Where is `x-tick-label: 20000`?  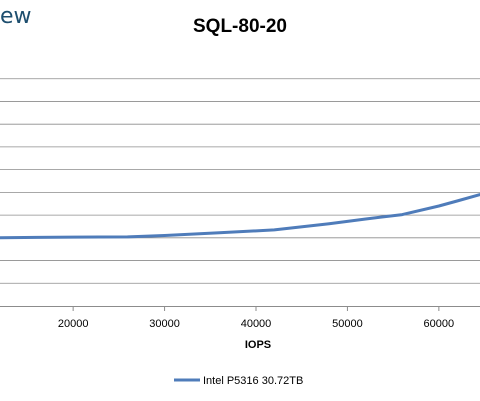
x-tick-label: 20000 is located at coordinates (73, 324).